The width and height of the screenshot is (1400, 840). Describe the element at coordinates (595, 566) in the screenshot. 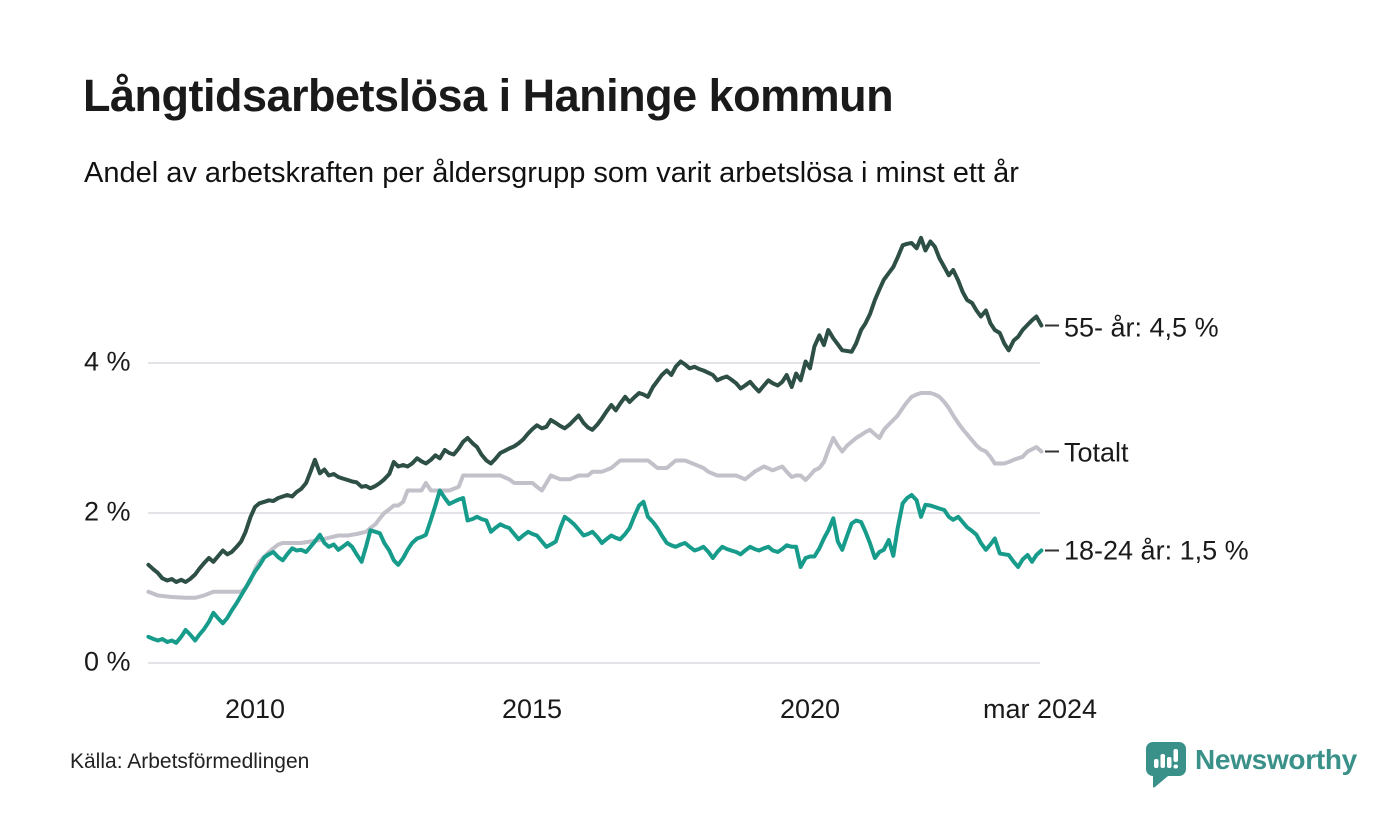

I see `series-line-18-24-r` at that location.